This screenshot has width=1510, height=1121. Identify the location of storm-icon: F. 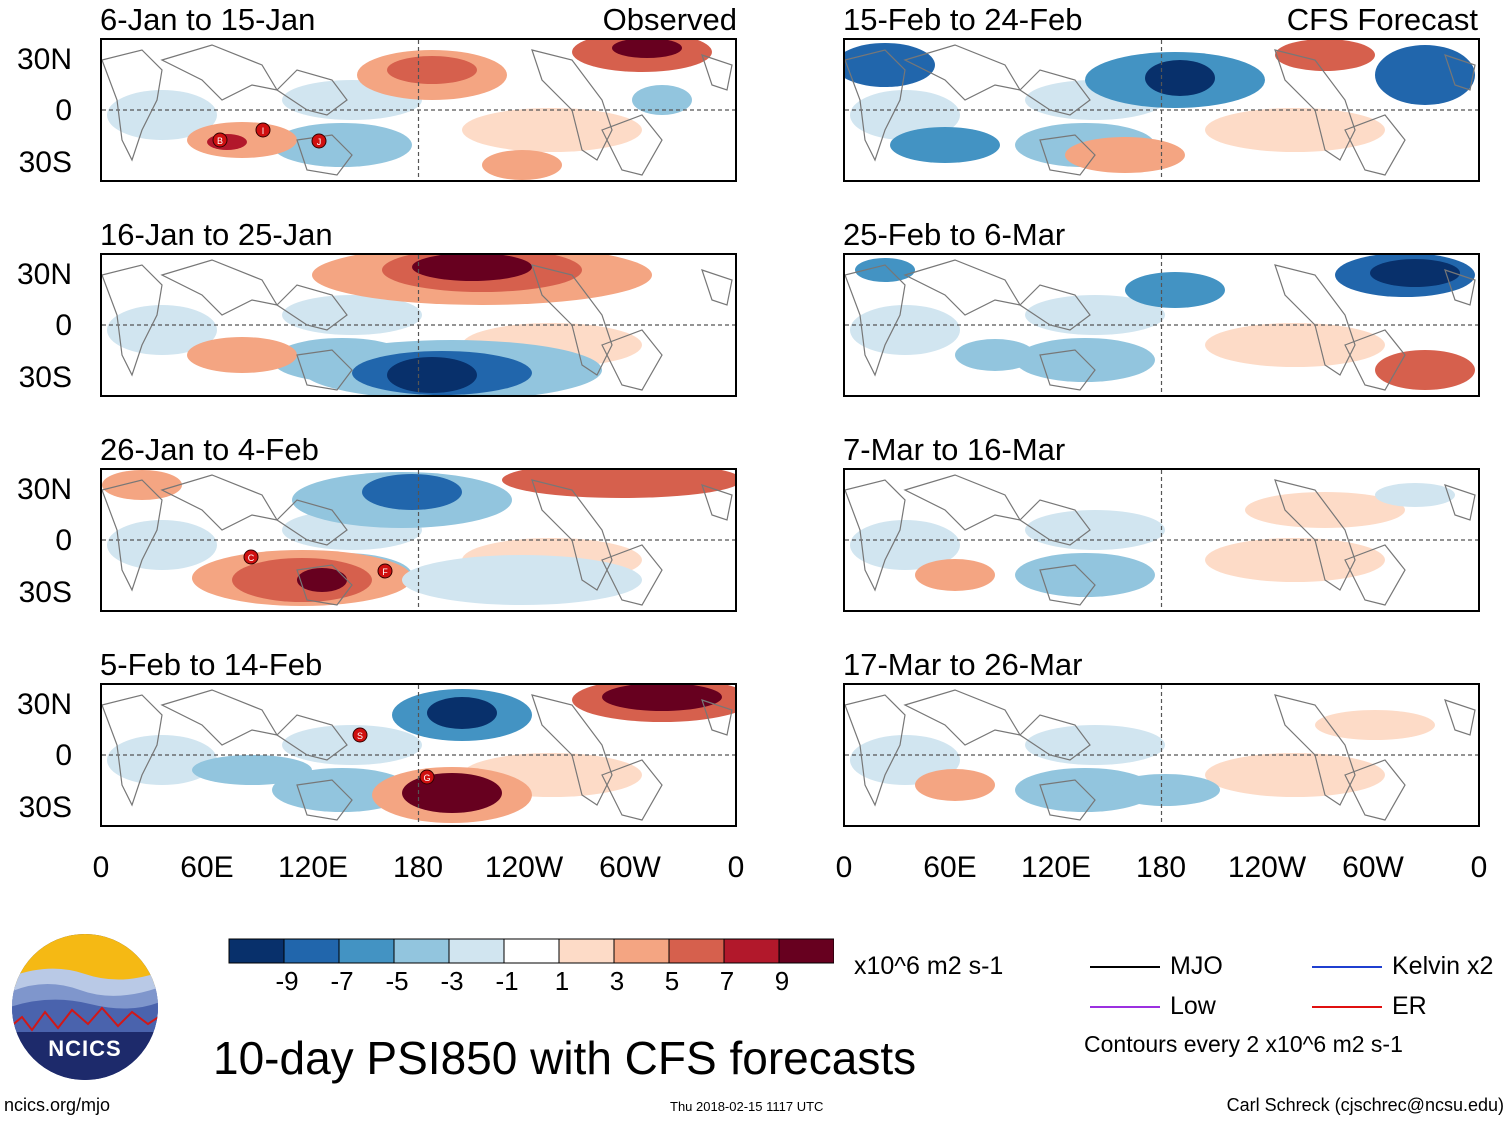
(385, 571).